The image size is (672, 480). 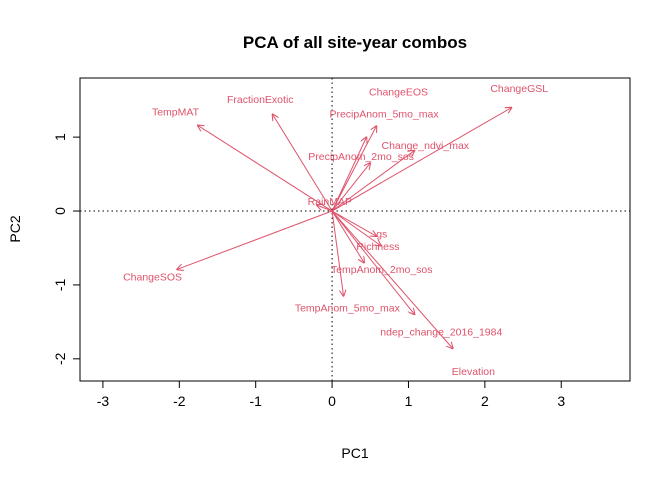 I want to click on arrow-changeeos, so click(x=353, y=169).